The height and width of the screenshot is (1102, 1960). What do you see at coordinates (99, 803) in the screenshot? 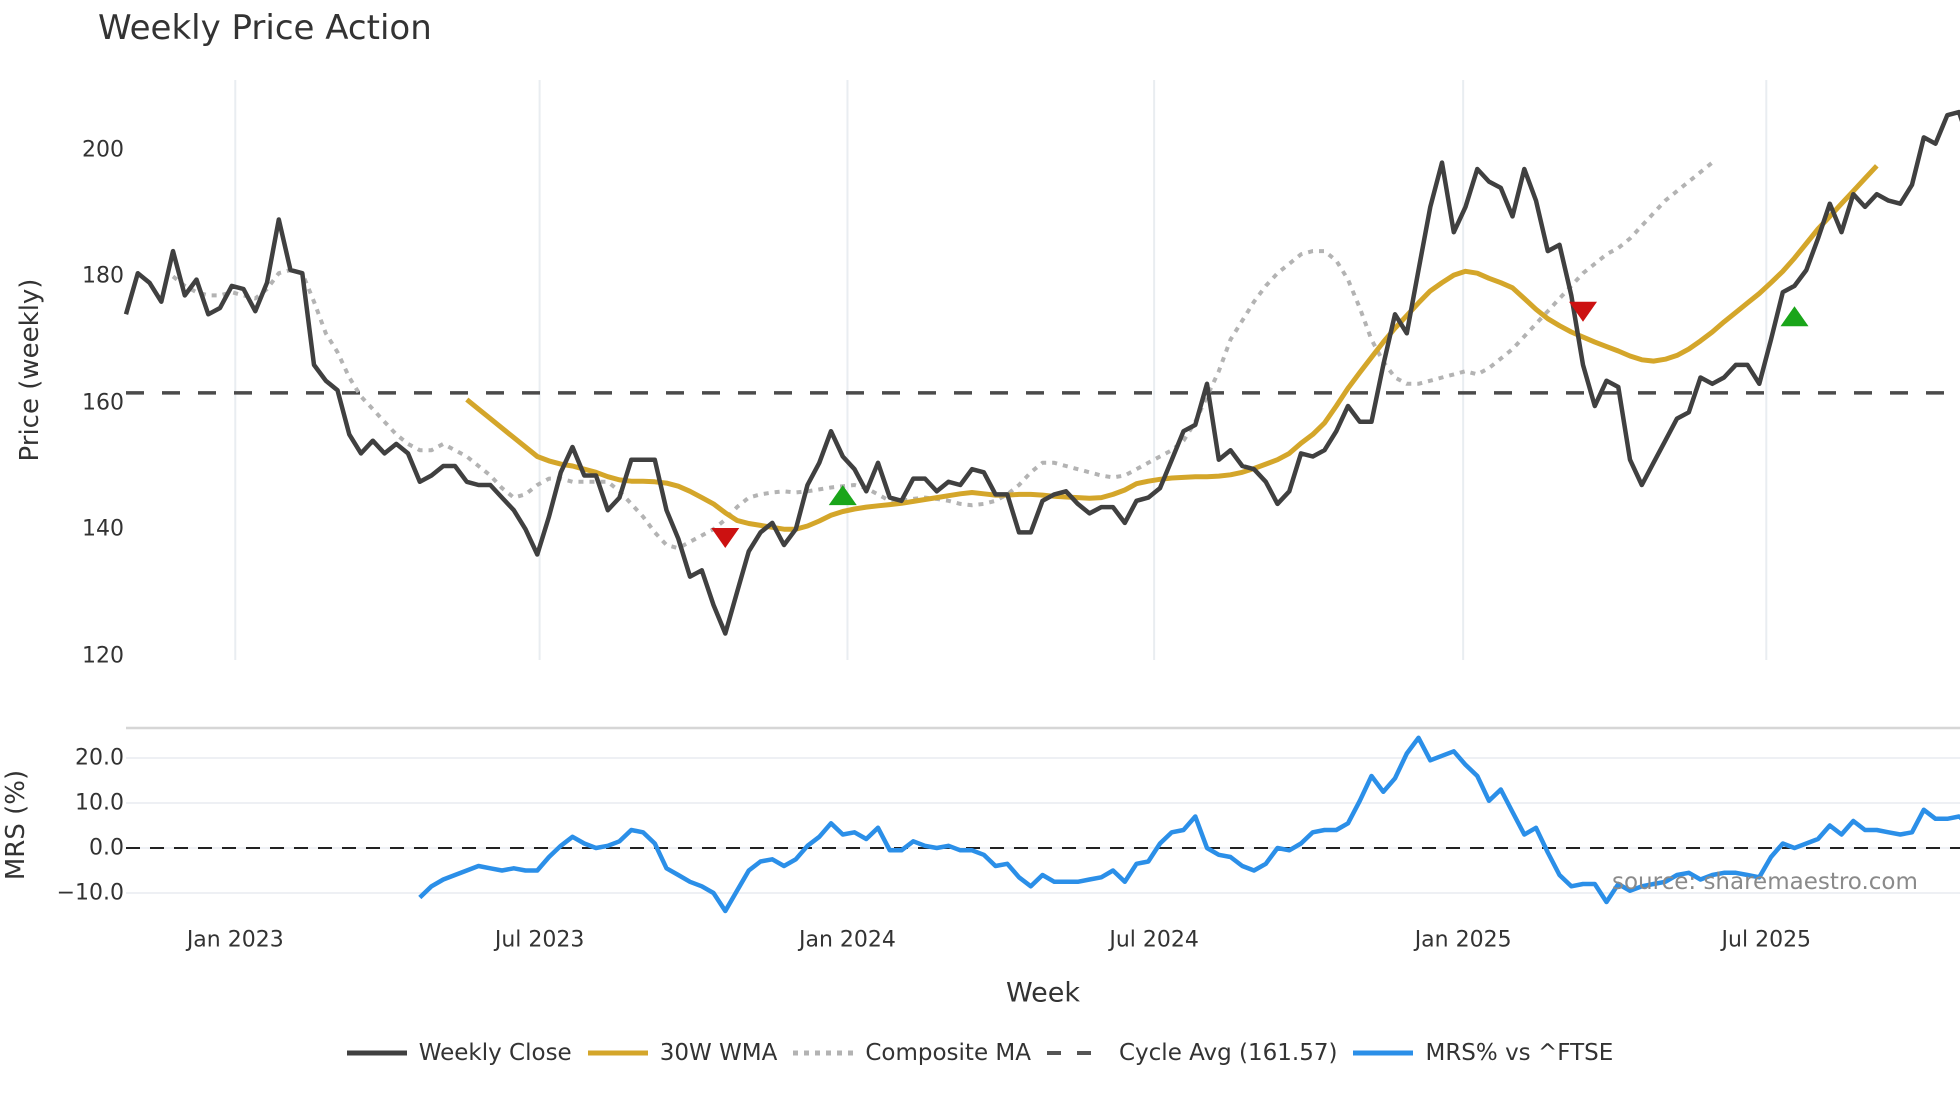
I see `mrs-y-tick-label: 10.0` at bounding box center [99, 803].